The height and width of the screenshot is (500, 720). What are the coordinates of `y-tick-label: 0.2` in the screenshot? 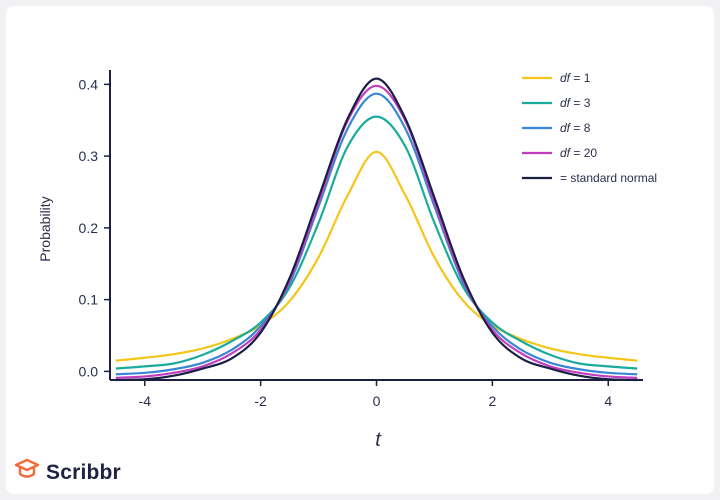 It's located at (89, 228).